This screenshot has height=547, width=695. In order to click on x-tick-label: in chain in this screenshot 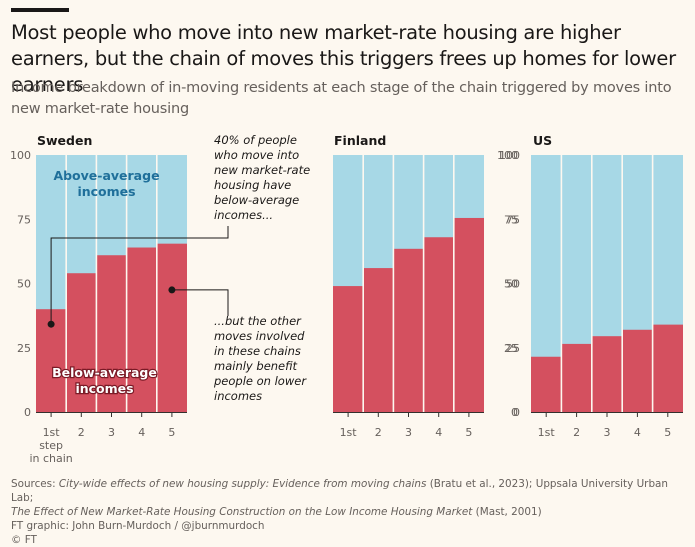, I will do `click(50, 458)`.